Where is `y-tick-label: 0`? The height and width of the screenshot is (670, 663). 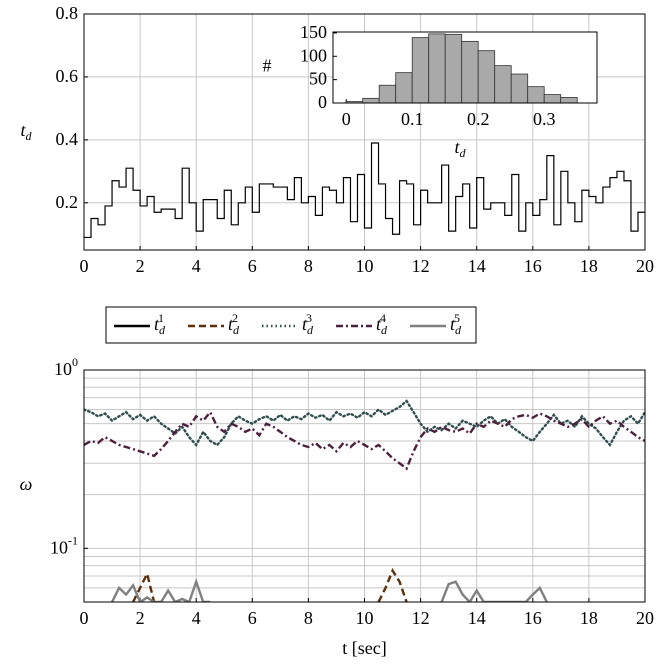
y-tick-label: 0 is located at coordinates (322, 102).